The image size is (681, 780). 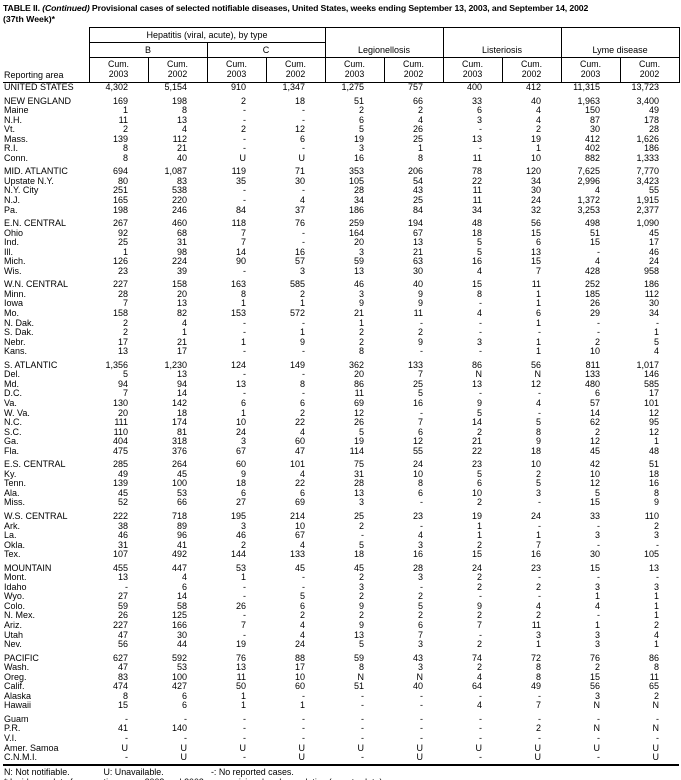 I want to click on reporting-area-cell: D.C., so click(x=13, y=394).